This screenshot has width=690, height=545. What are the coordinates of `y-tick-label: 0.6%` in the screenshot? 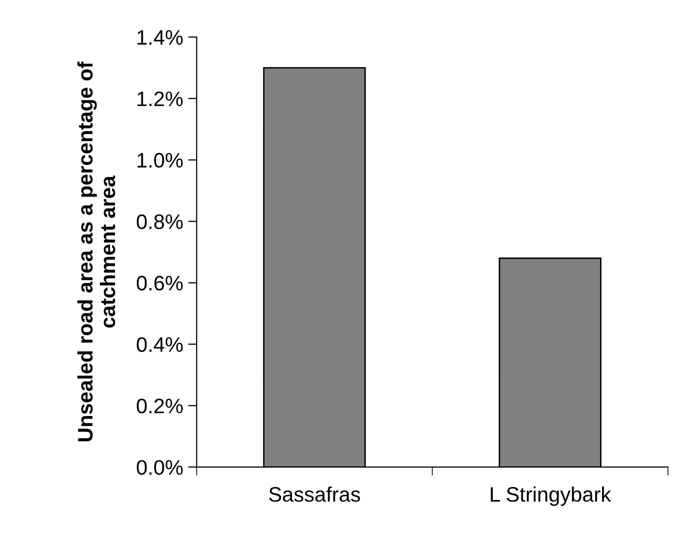 It's located at (159, 283).